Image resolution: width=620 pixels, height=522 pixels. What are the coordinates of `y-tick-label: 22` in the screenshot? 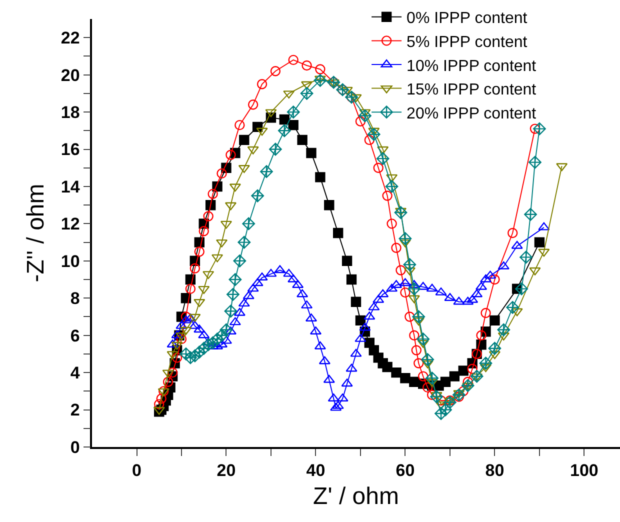 It's located at (70, 38).